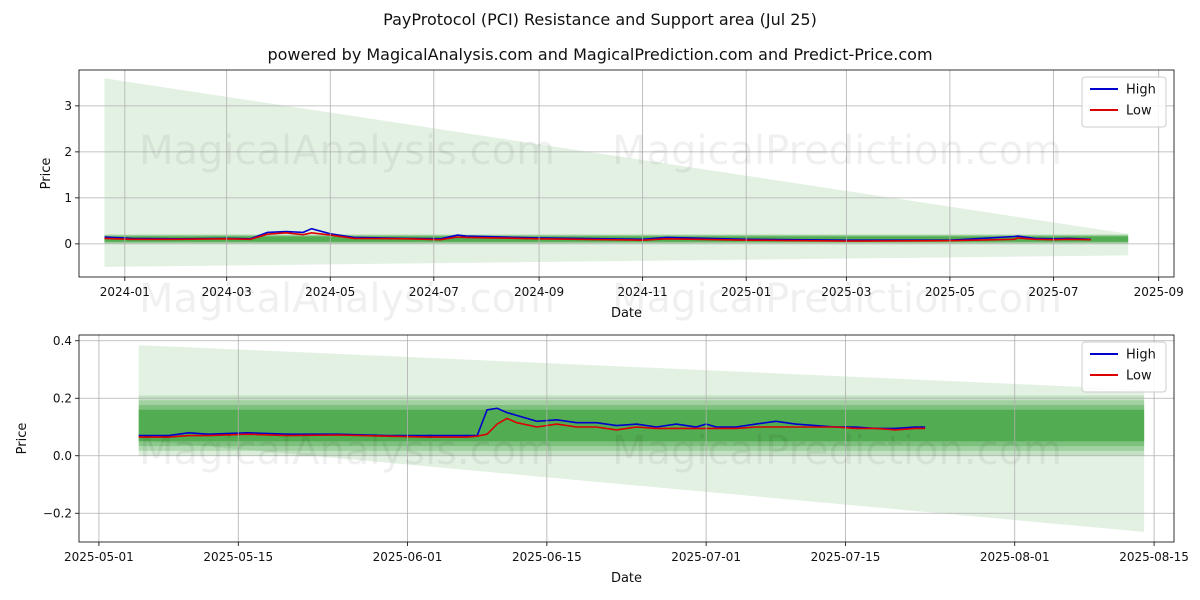 The image size is (1200, 600). What do you see at coordinates (68, 106) in the screenshot?
I see `y-tick-label: 3` at bounding box center [68, 106].